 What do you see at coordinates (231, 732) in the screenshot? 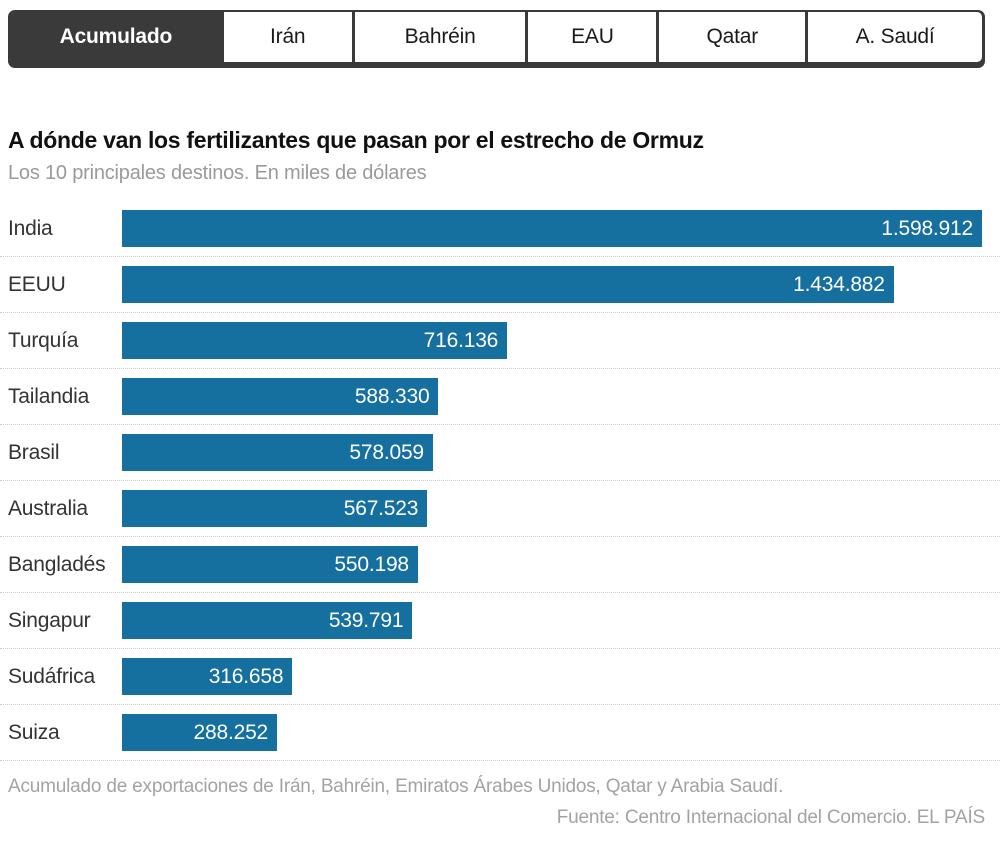
I see `bar-value-label: 288.252` at bounding box center [231, 732].